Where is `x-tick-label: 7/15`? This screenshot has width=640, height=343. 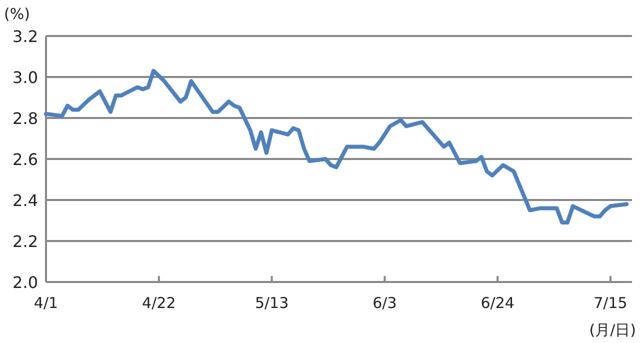
x-tick-label: 7/15 is located at coordinates (611, 303).